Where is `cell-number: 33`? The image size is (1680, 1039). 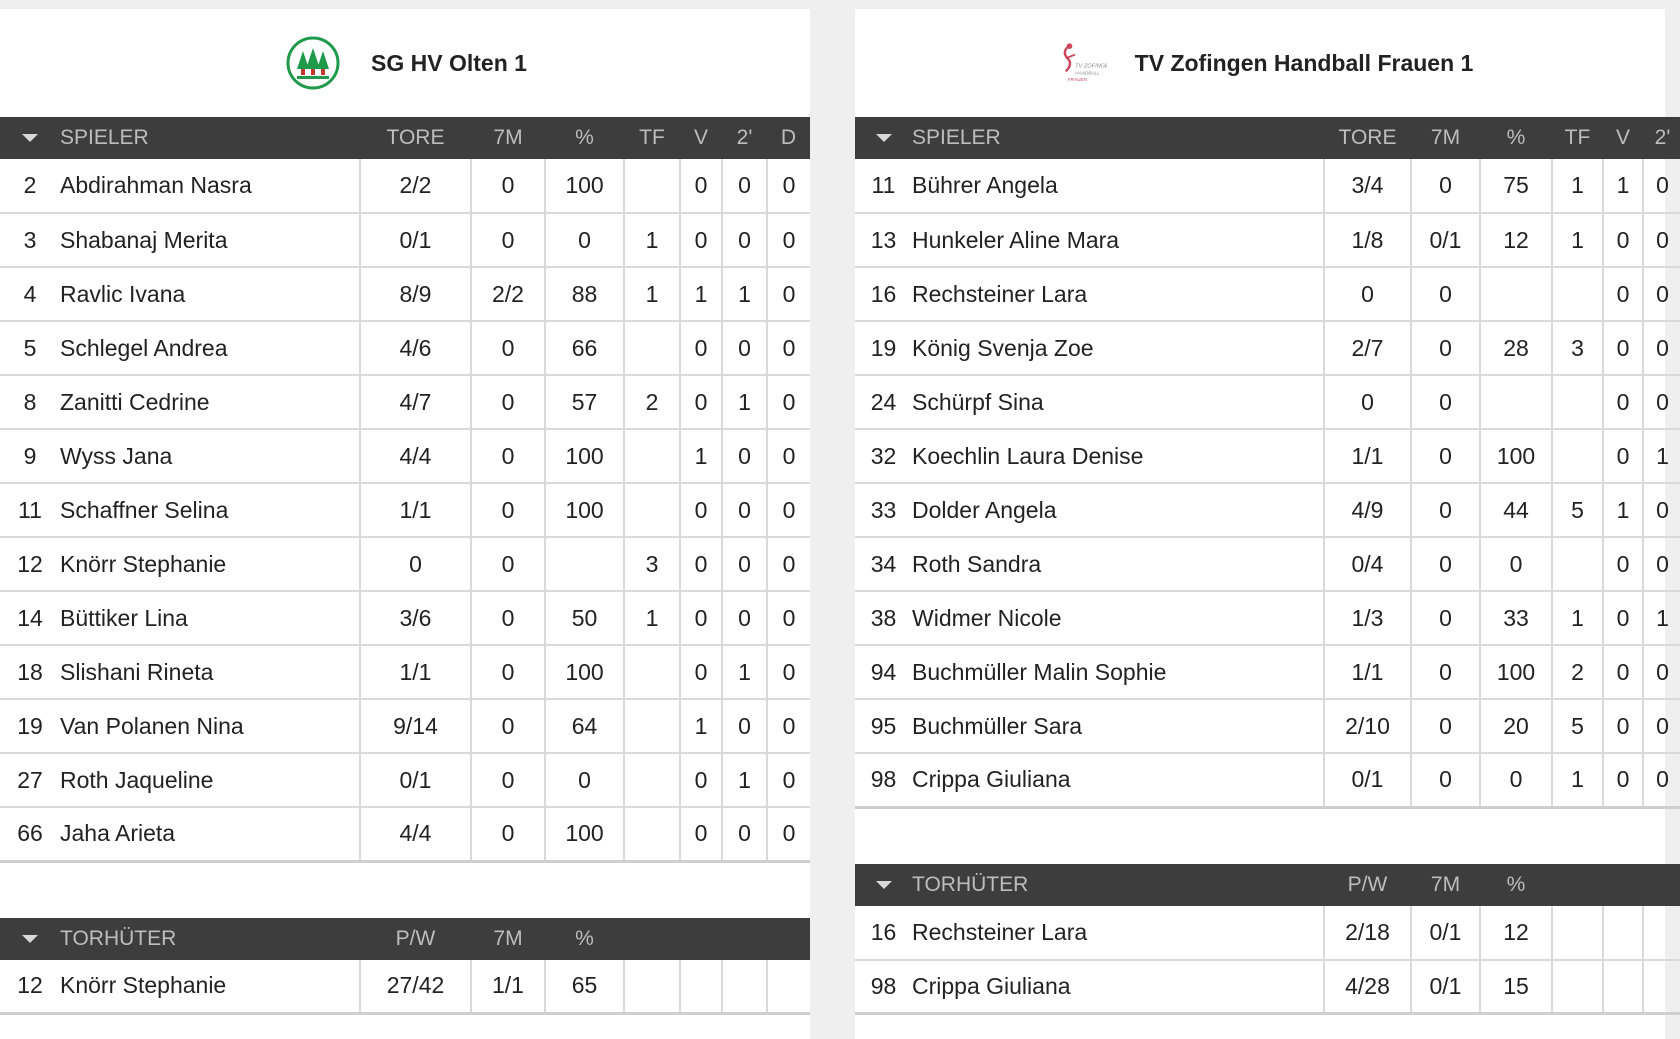
cell-number: 33 is located at coordinates (883, 510).